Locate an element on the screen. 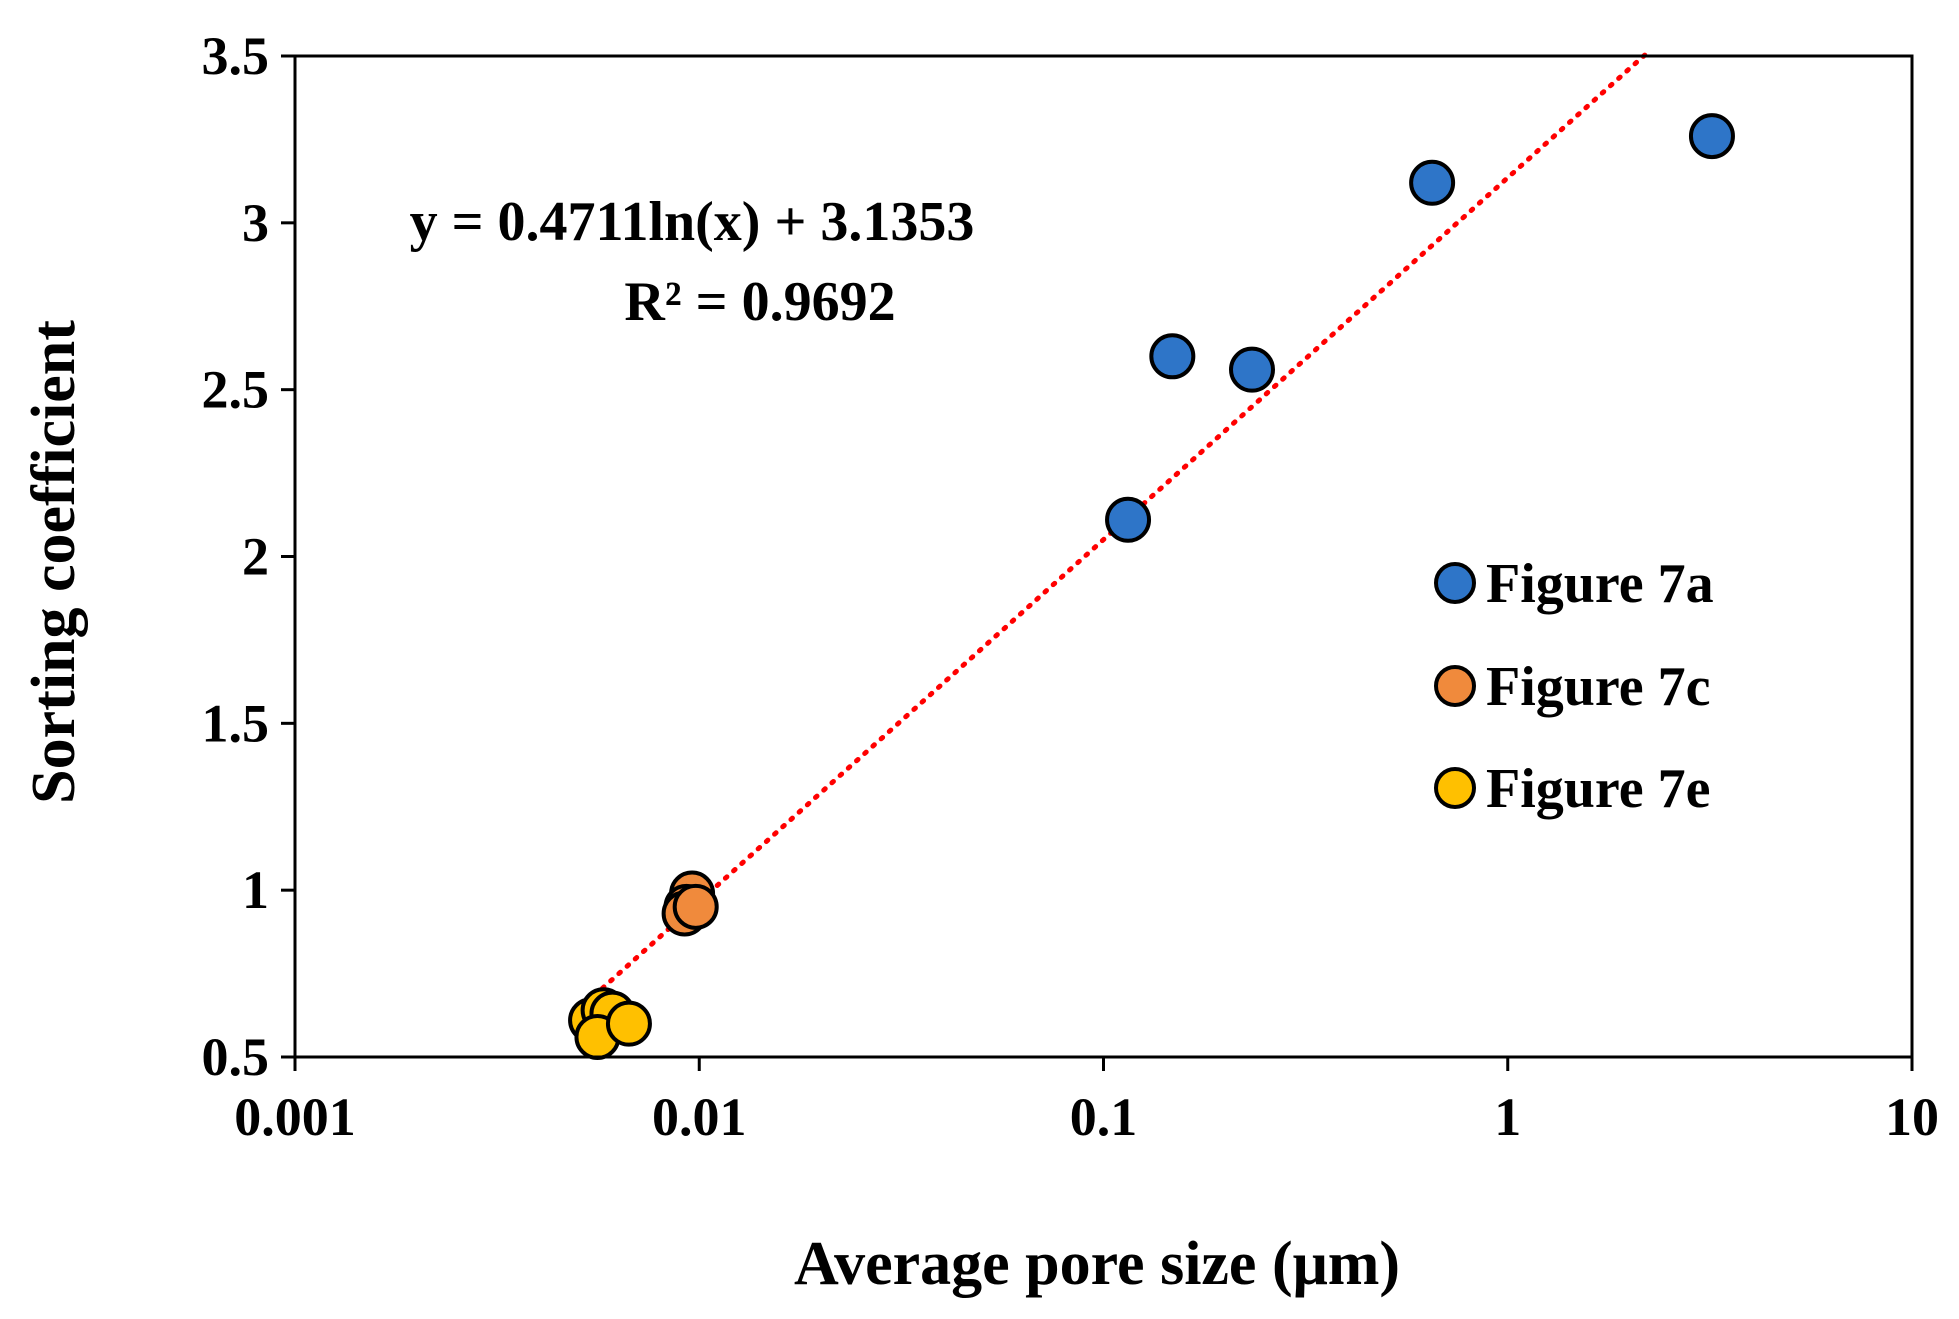 The width and height of the screenshot is (1959, 1319). legend-item-figure-7c: Figure 7c is located at coordinates (1572, 687).